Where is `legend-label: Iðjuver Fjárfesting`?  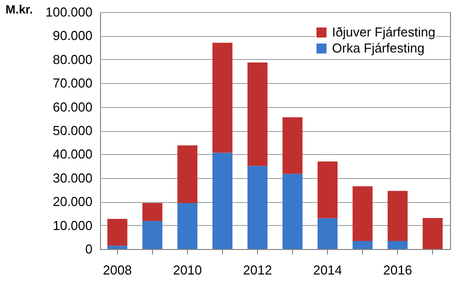 legend-label: Iðjuver Fjárfesting is located at coordinates (384, 32).